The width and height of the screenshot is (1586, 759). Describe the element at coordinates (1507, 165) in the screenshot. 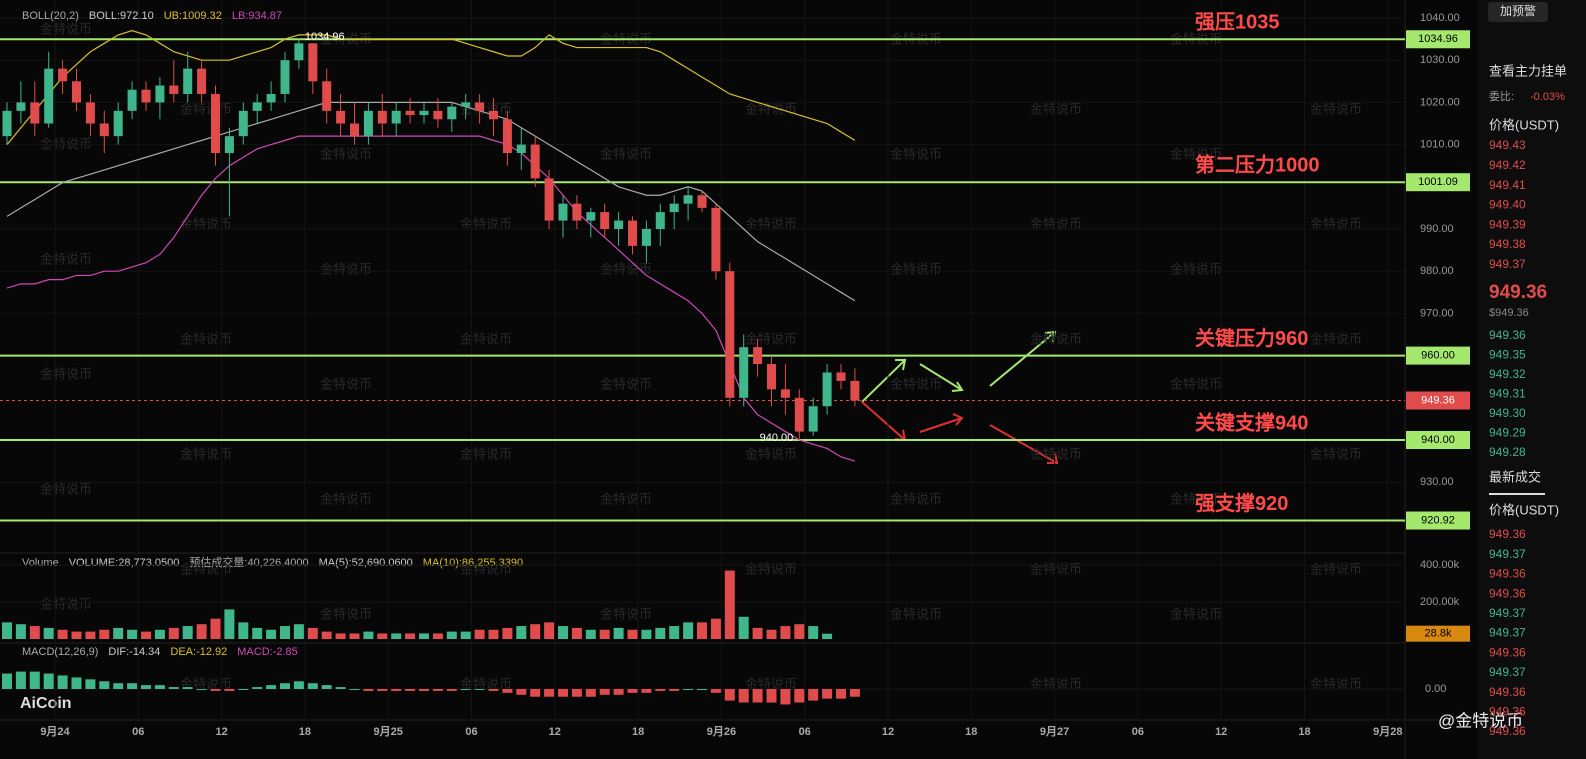

I see `ask-price: 949.42` at that location.